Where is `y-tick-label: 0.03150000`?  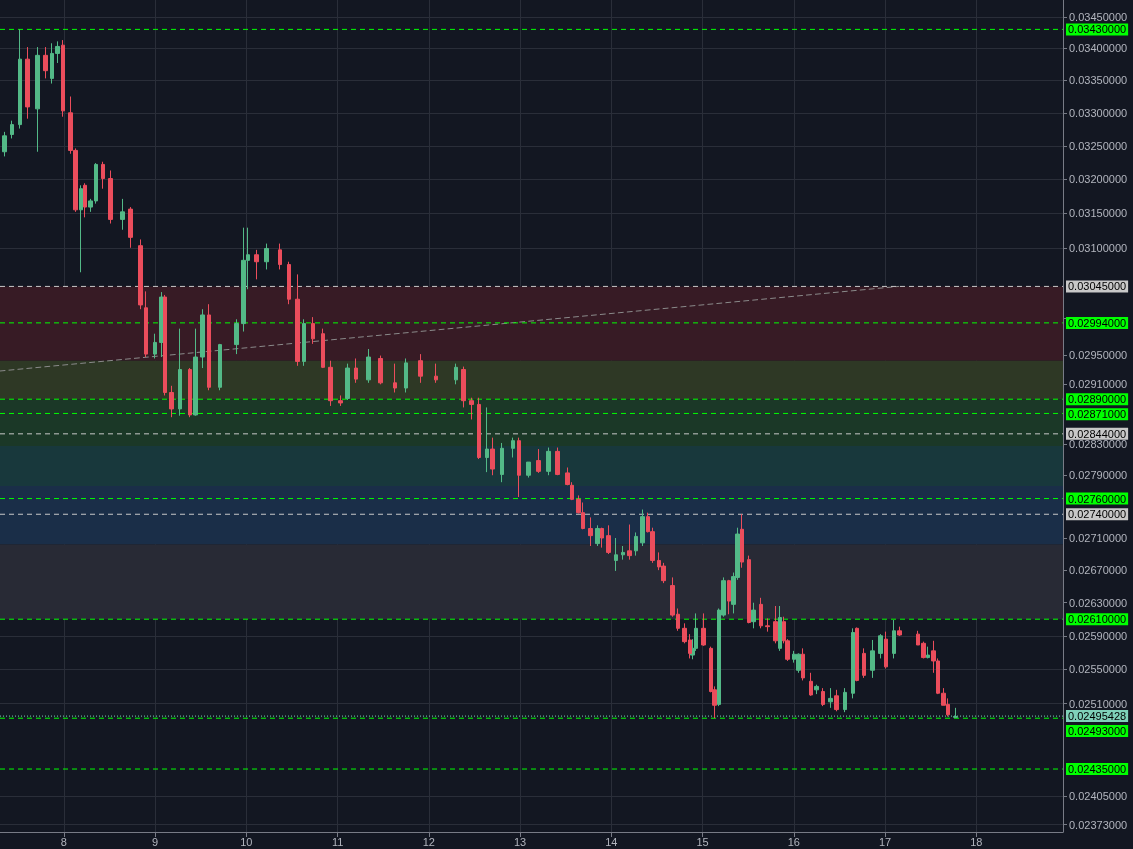
y-tick-label: 0.03150000 is located at coordinates (1098, 213).